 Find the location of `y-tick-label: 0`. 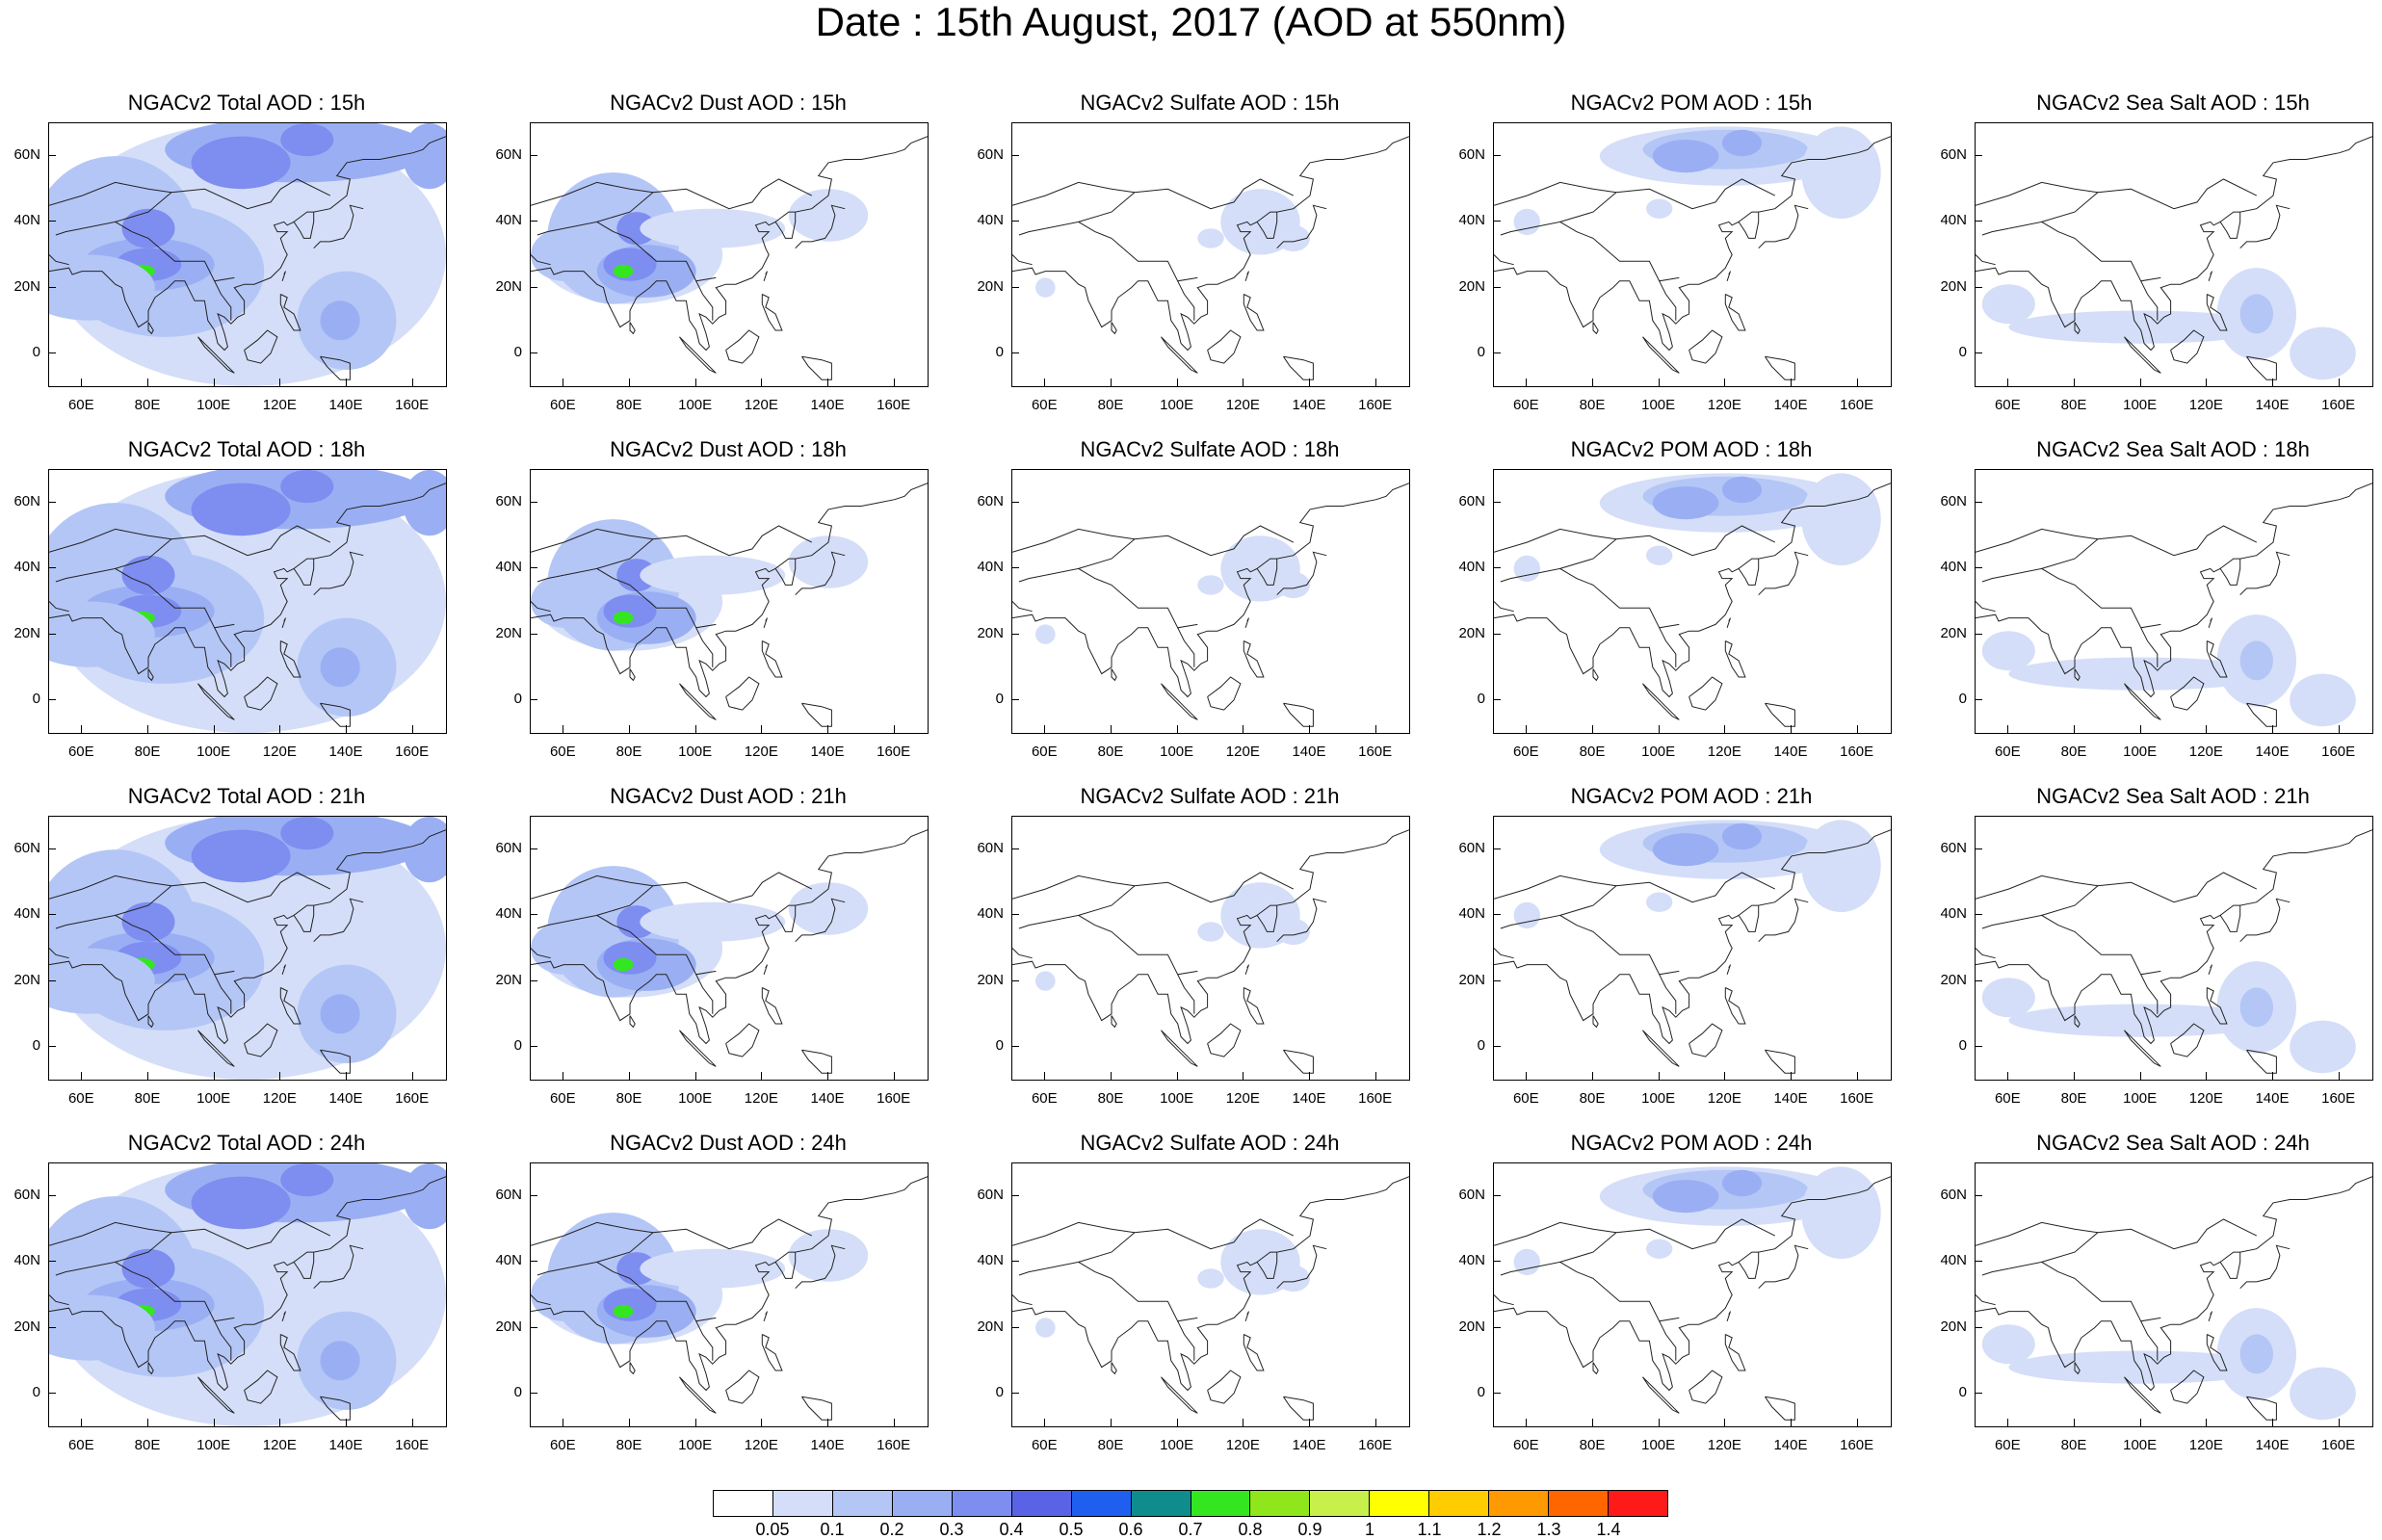

y-tick-label: 0 is located at coordinates (1962, 698).